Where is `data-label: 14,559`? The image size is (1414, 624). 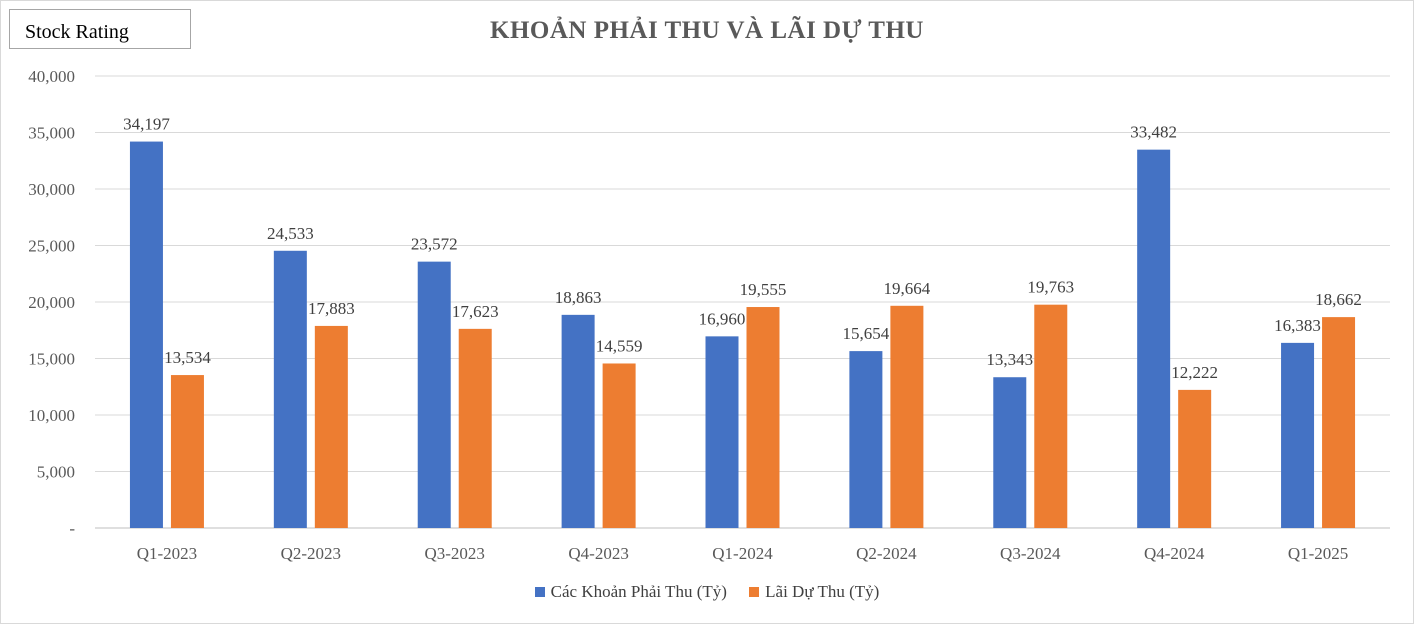 data-label: 14,559 is located at coordinates (619, 345).